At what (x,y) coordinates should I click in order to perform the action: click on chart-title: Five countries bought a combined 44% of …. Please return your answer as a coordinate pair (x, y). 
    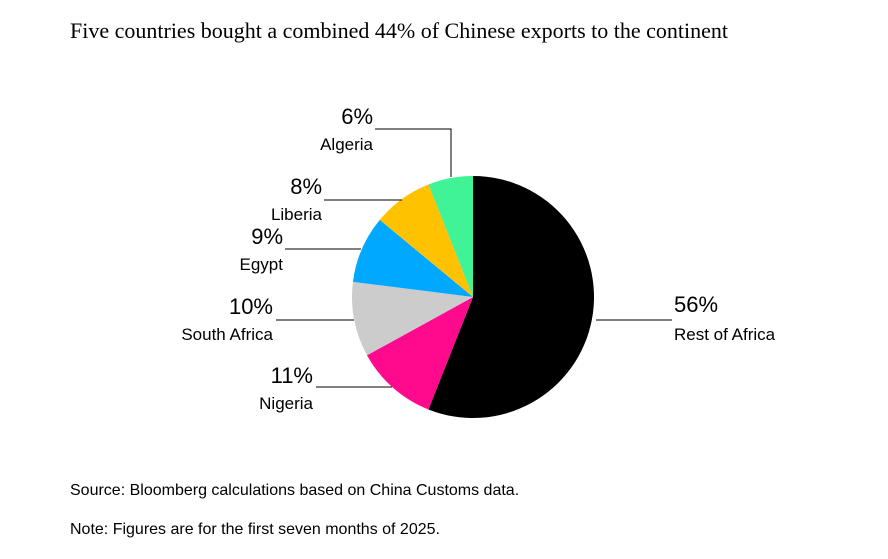
    Looking at the image, I should click on (399, 30).